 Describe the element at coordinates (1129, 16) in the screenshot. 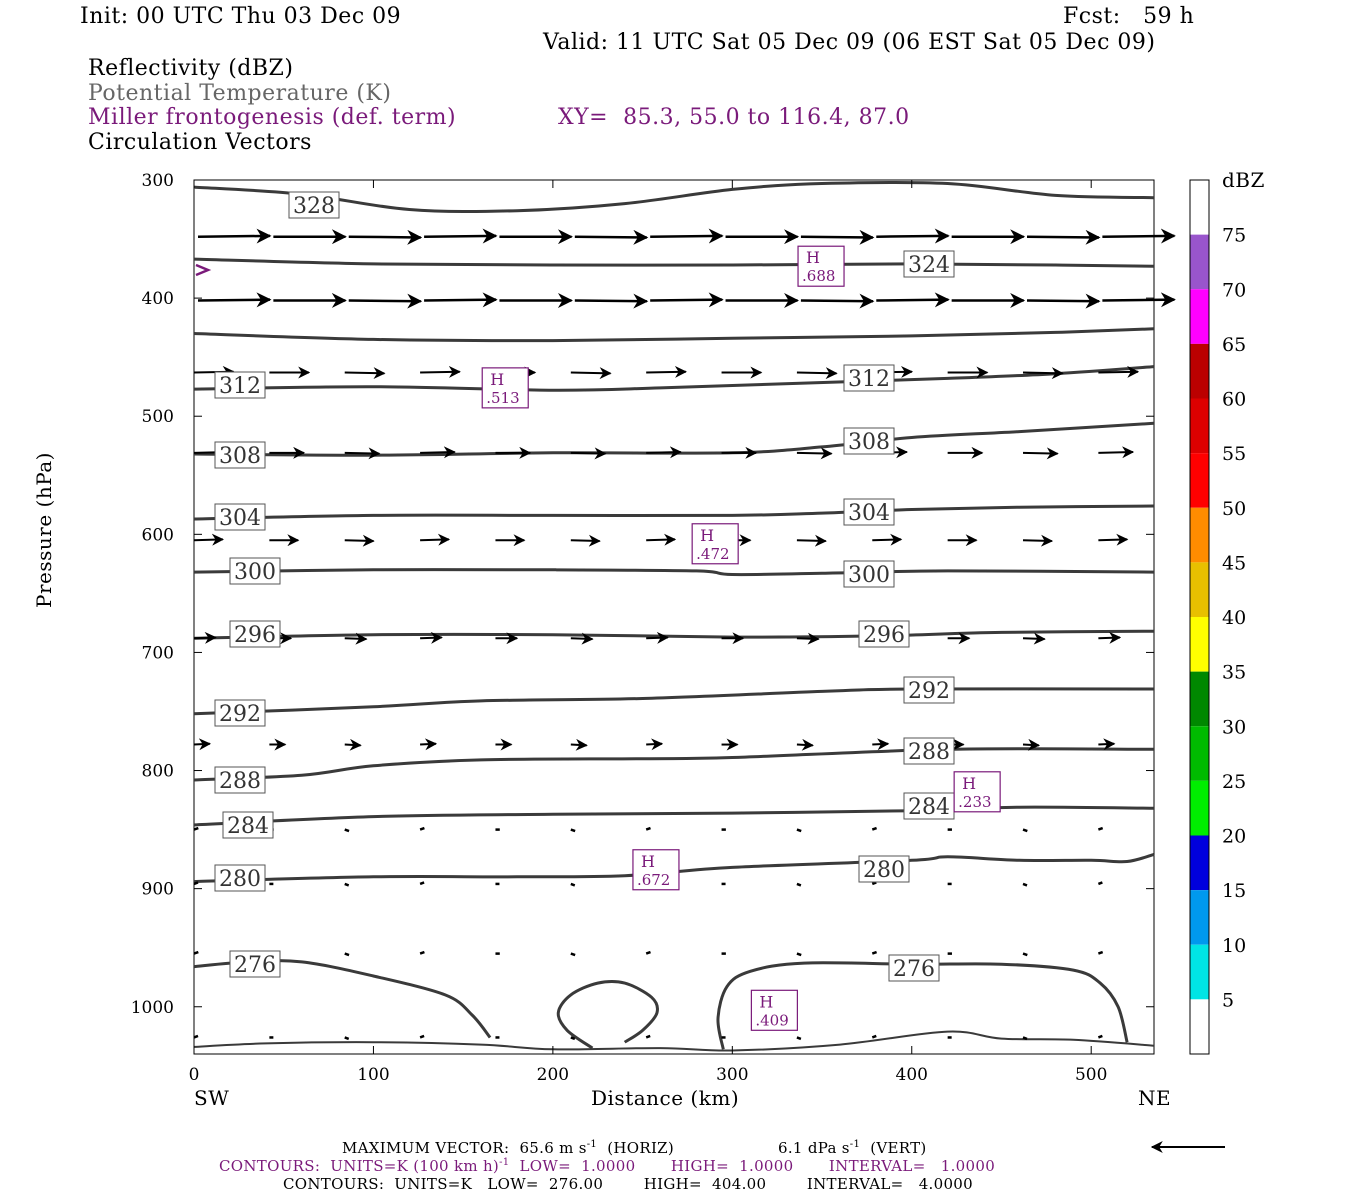

I see `forecast-hour: Fcst: 59 h` at that location.